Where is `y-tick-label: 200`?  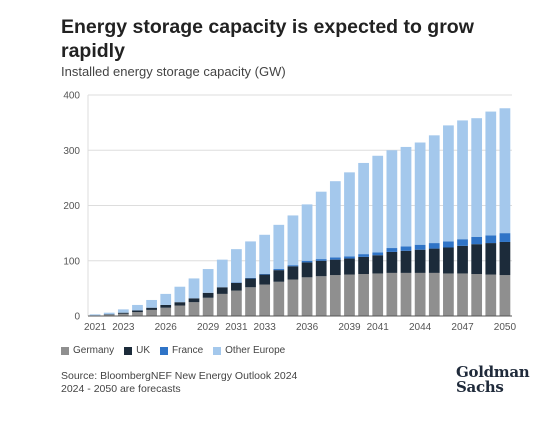
y-tick-label: 200 is located at coordinates (71, 206).